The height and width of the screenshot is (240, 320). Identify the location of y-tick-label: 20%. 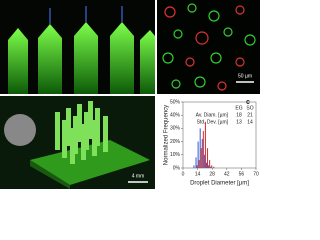
(175, 142).